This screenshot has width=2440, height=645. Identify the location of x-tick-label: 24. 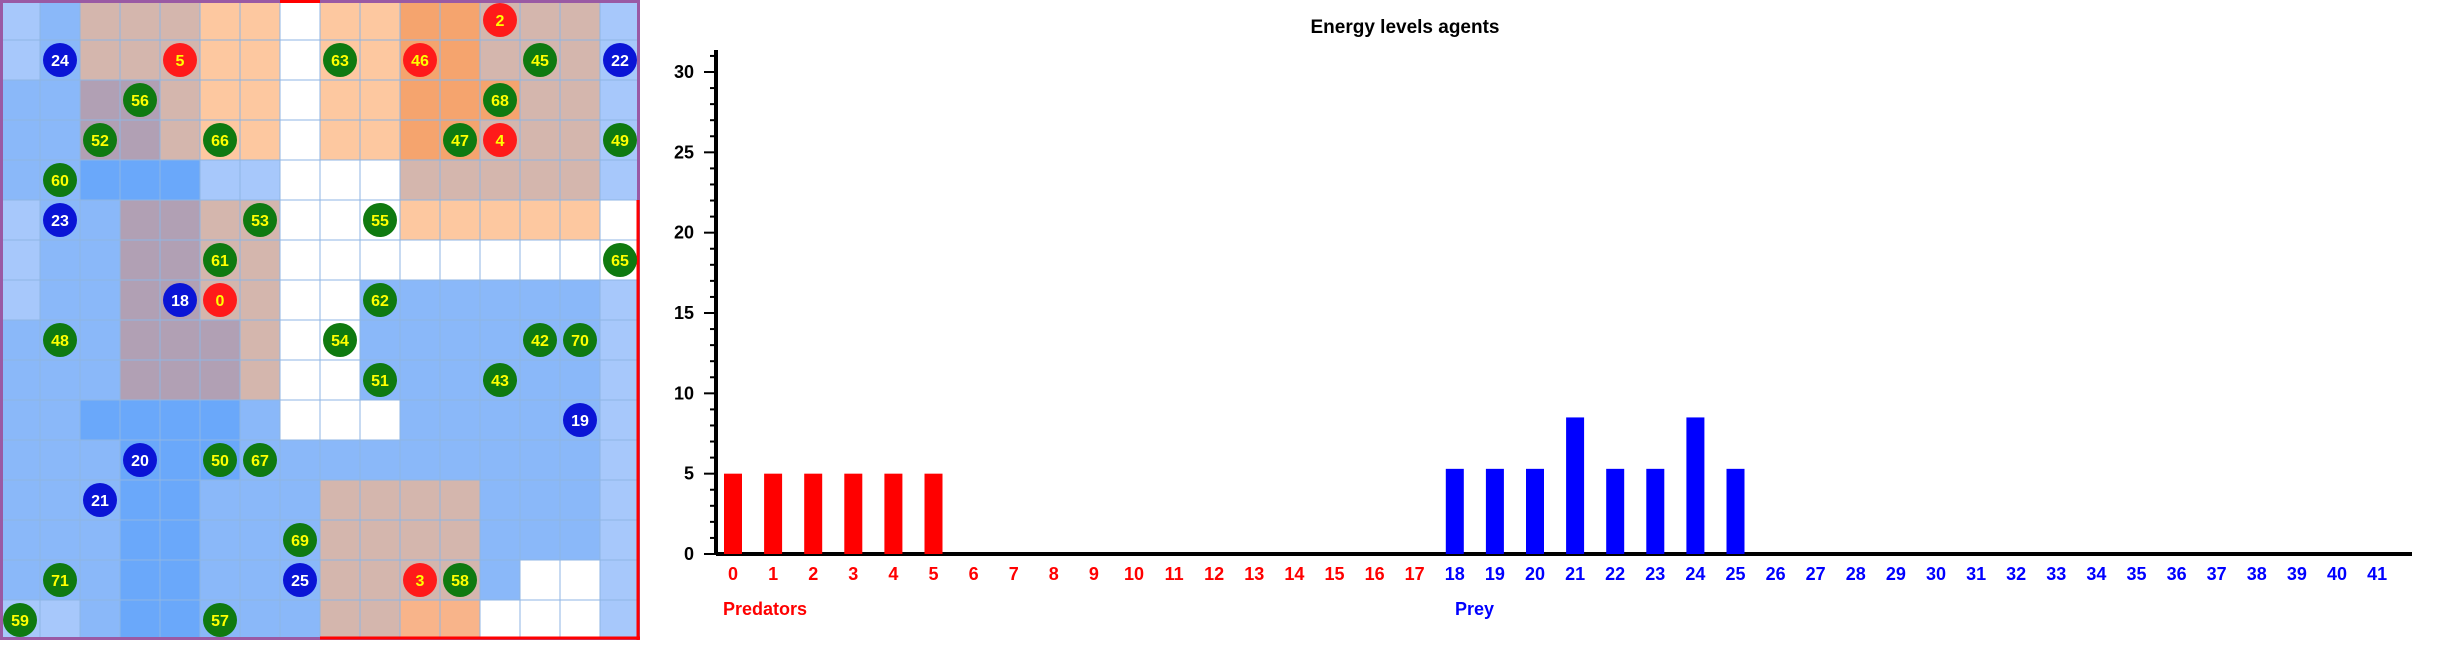
(1695, 574).